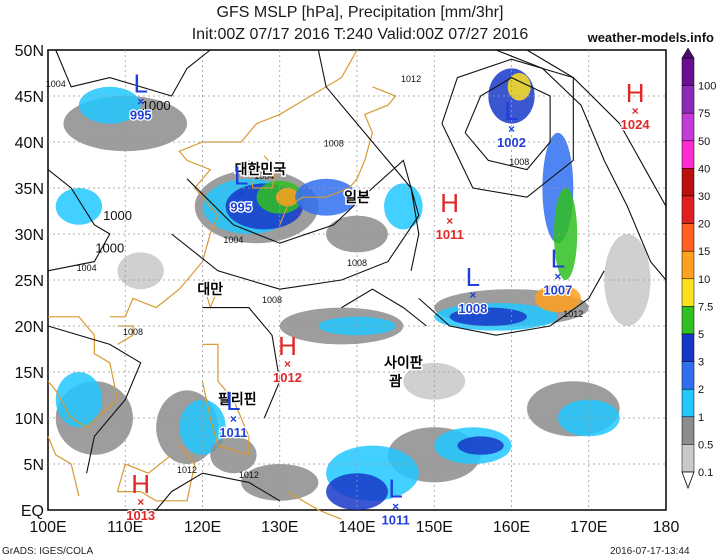 The height and width of the screenshot is (560, 720). What do you see at coordinates (701, 363) in the screenshot?
I see `colorbar-label: 3` at bounding box center [701, 363].